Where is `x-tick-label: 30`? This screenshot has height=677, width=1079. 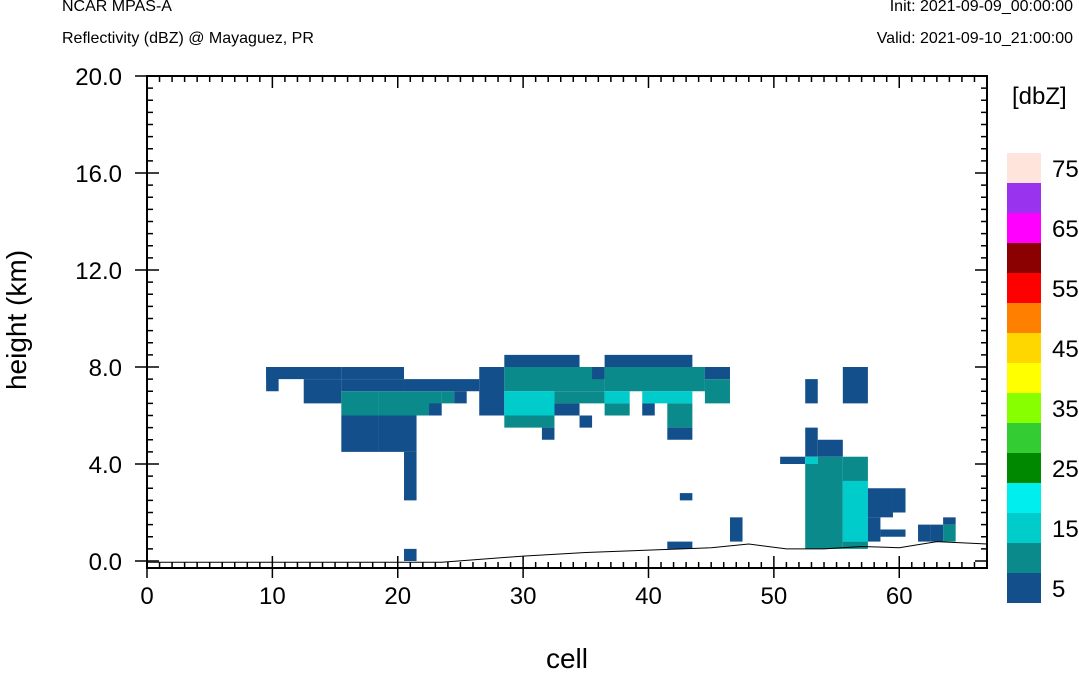
x-tick-label: 30 is located at coordinates (523, 596).